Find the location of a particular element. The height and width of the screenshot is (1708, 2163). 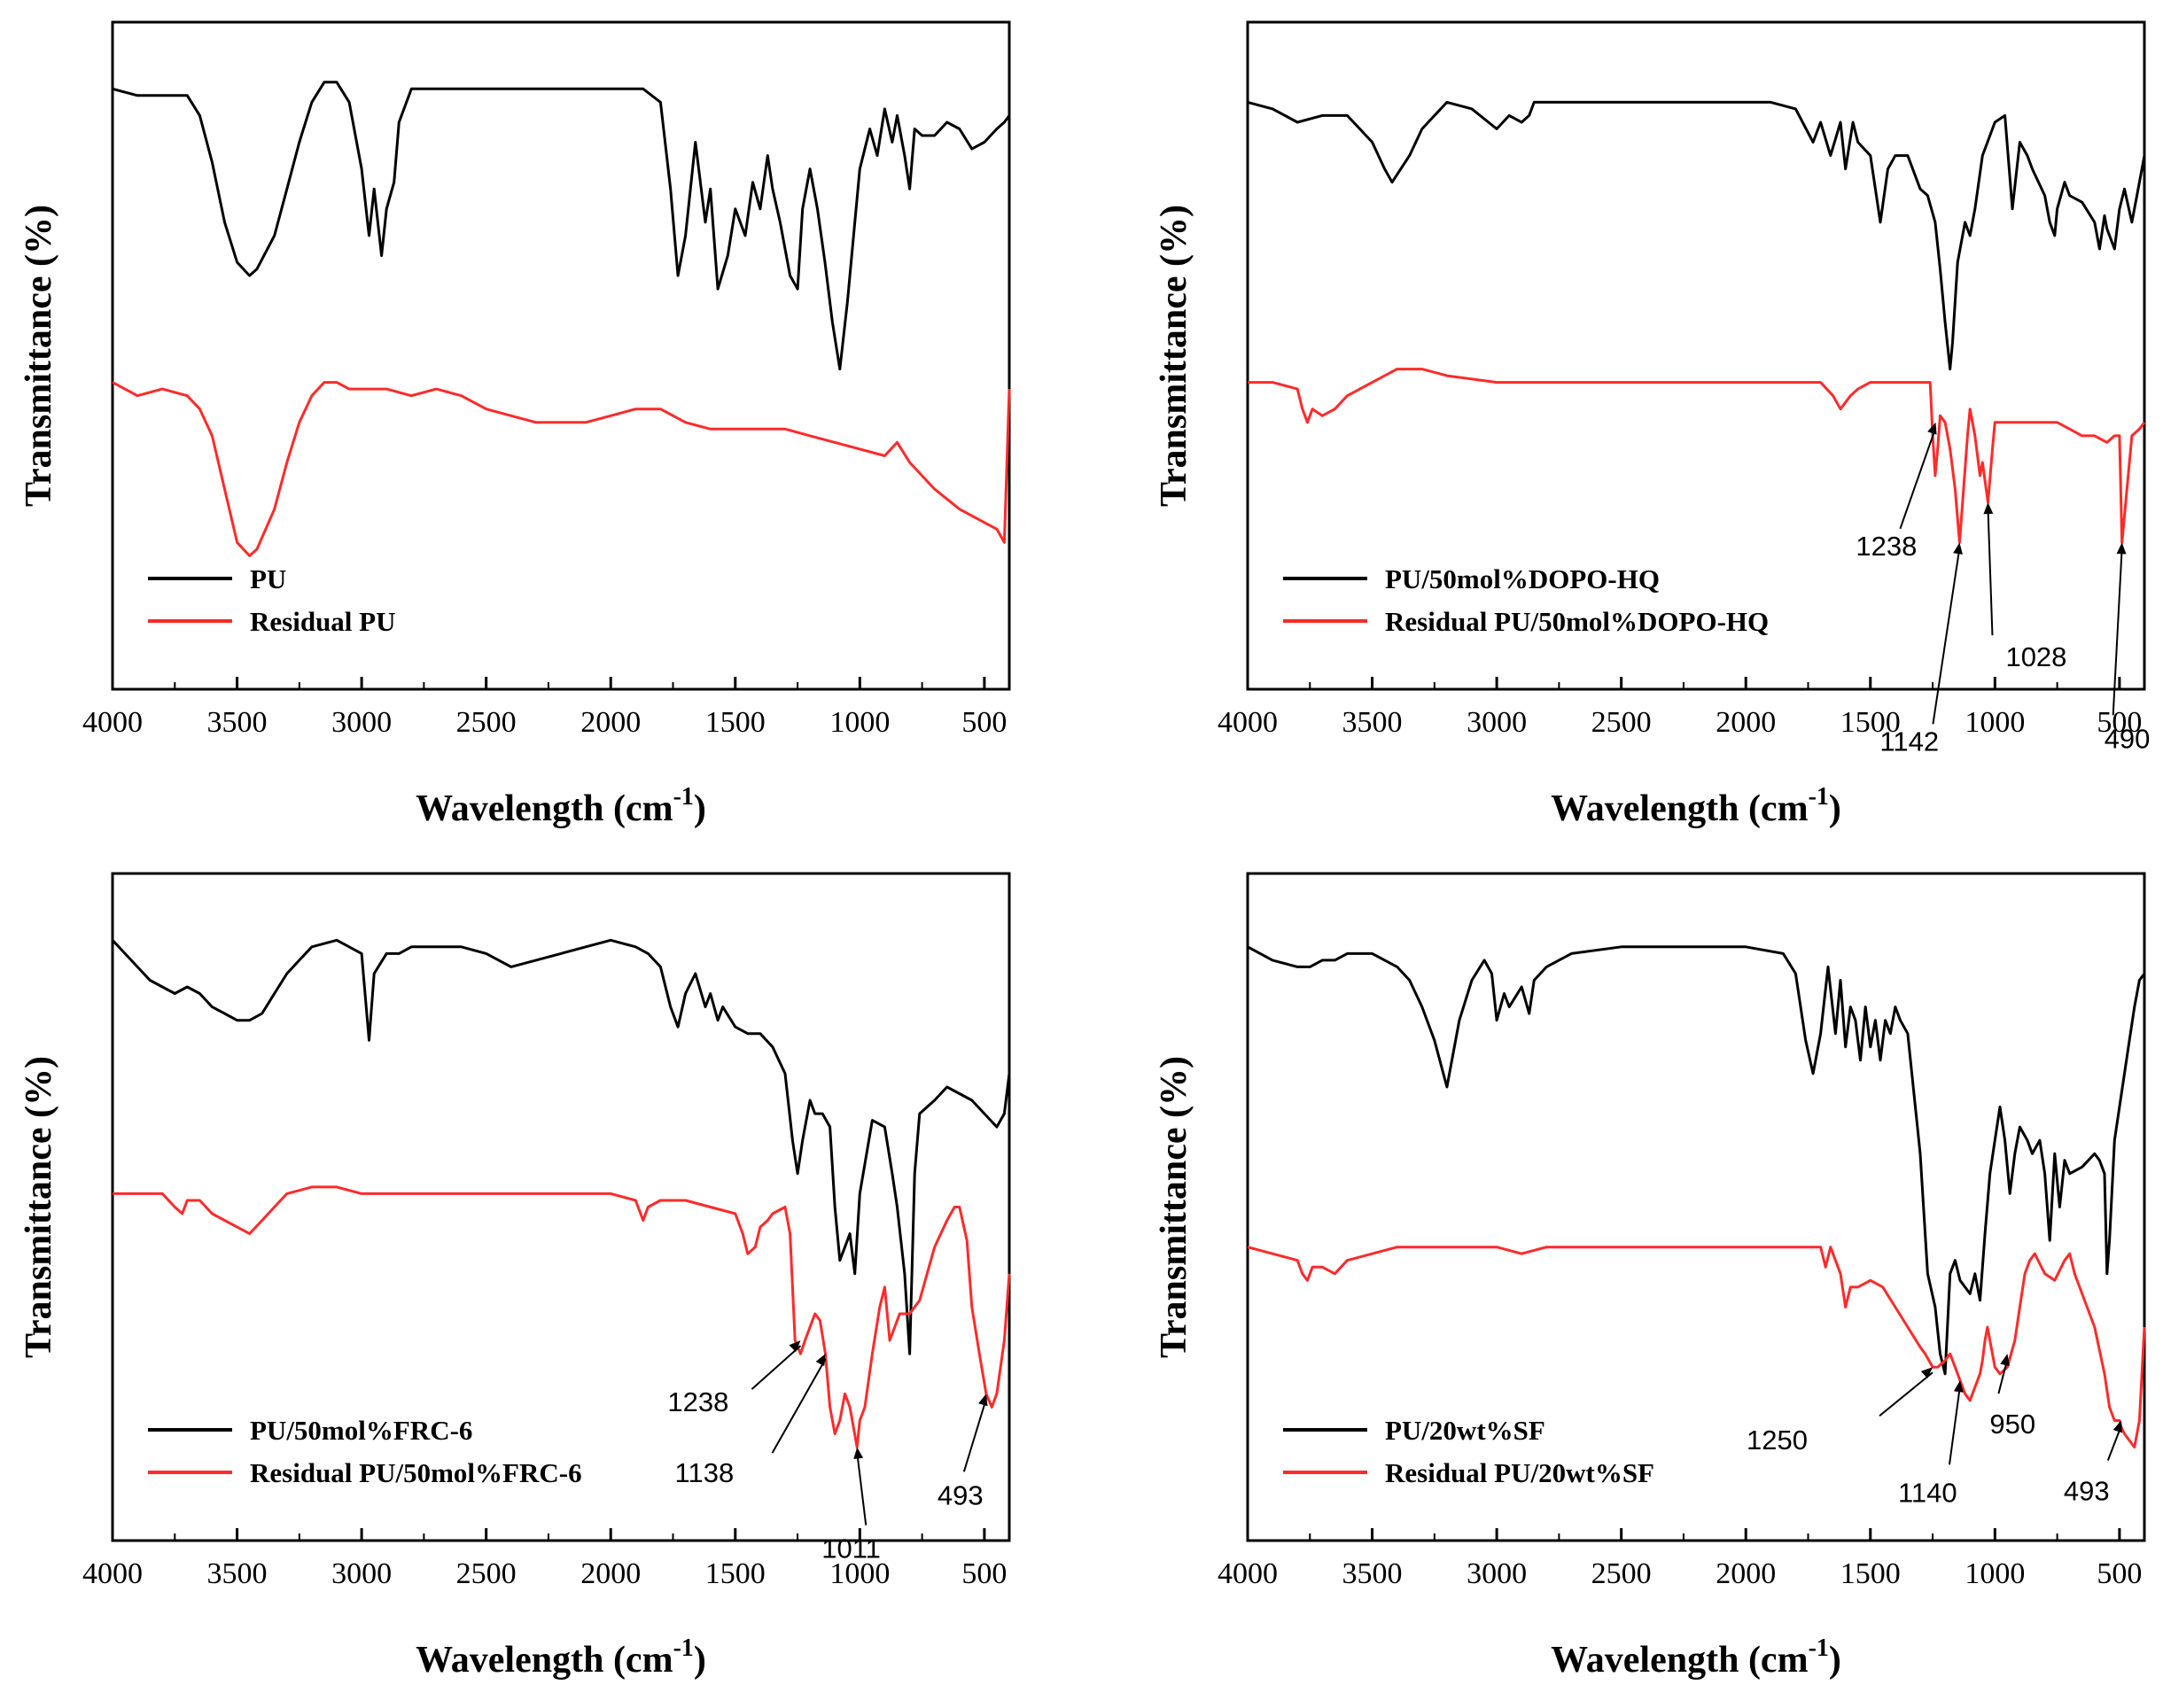

annotation-label: 1250 is located at coordinates (1777, 1440).